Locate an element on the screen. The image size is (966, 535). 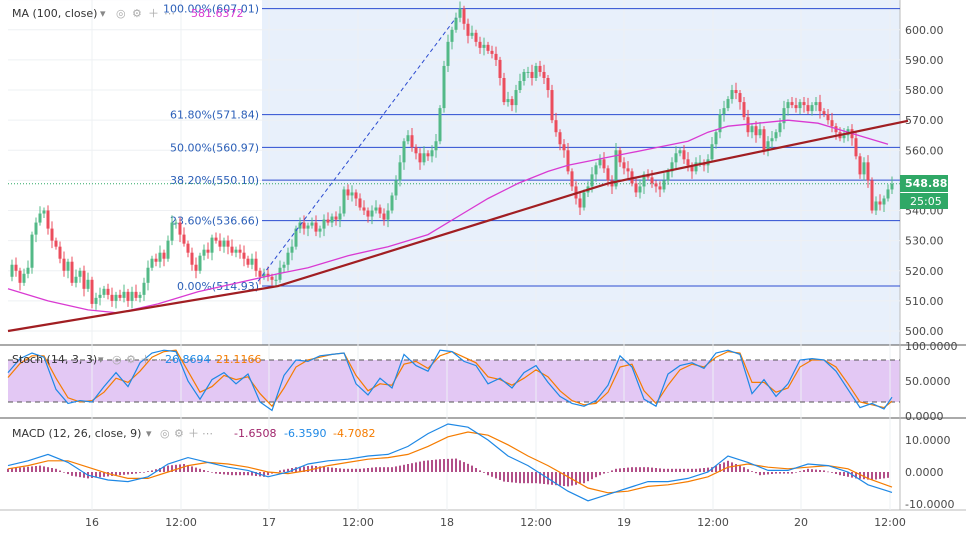
stoch-legend-name: Stoch (14, 3, 3) is located at coordinates (54, 359).